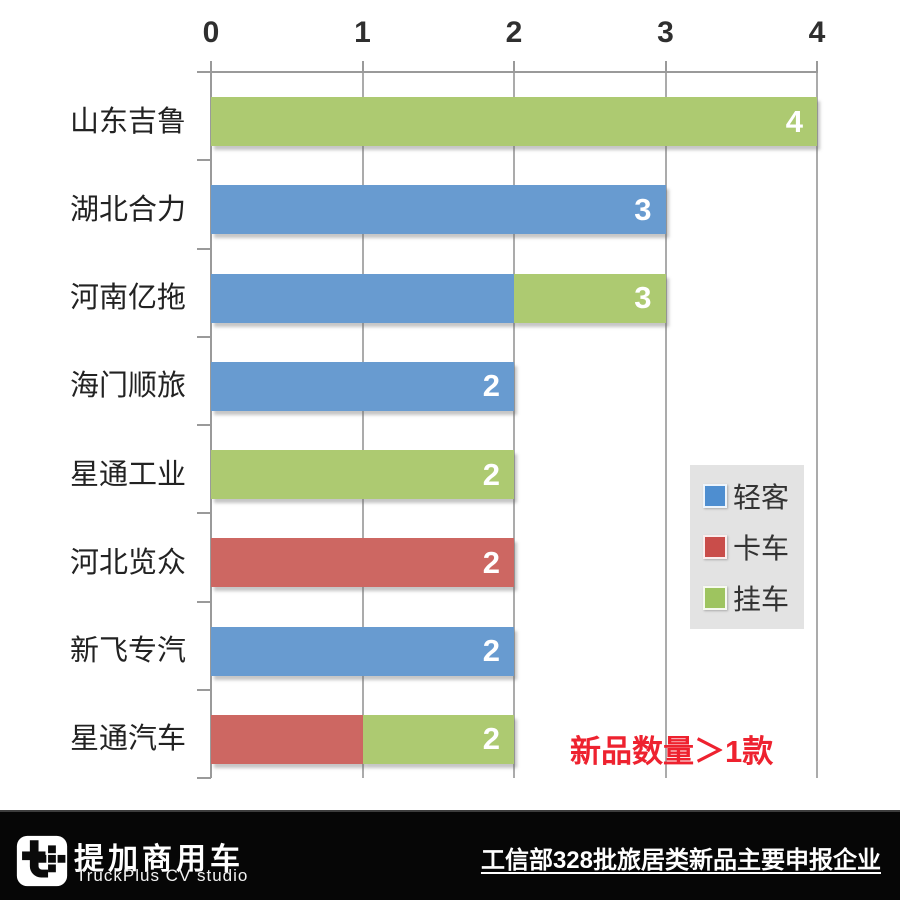 The height and width of the screenshot is (900, 900). What do you see at coordinates (362, 32) in the screenshot?
I see `x-axis-tick-label: 1` at bounding box center [362, 32].